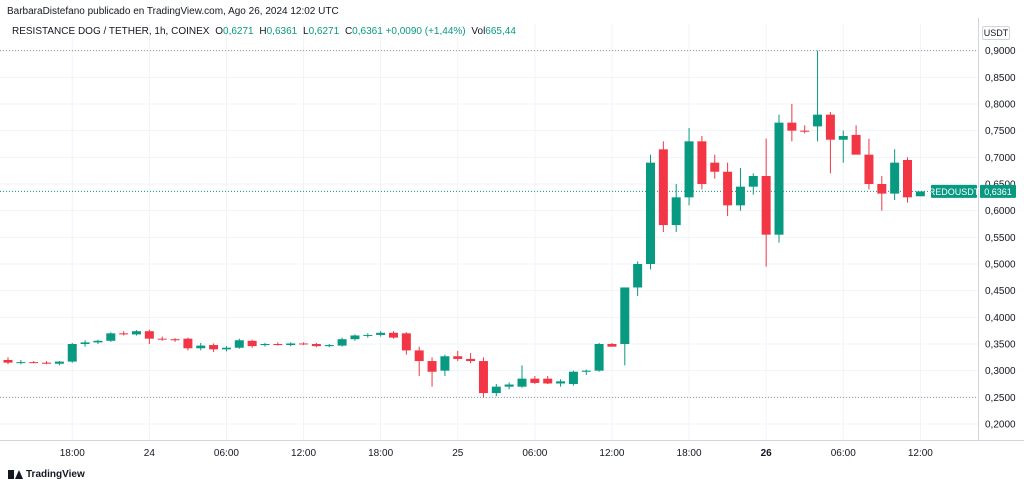 The image size is (1024, 487). What do you see at coordinates (15, 474) in the screenshot?
I see `tradingview-logo-icon` at bounding box center [15, 474].